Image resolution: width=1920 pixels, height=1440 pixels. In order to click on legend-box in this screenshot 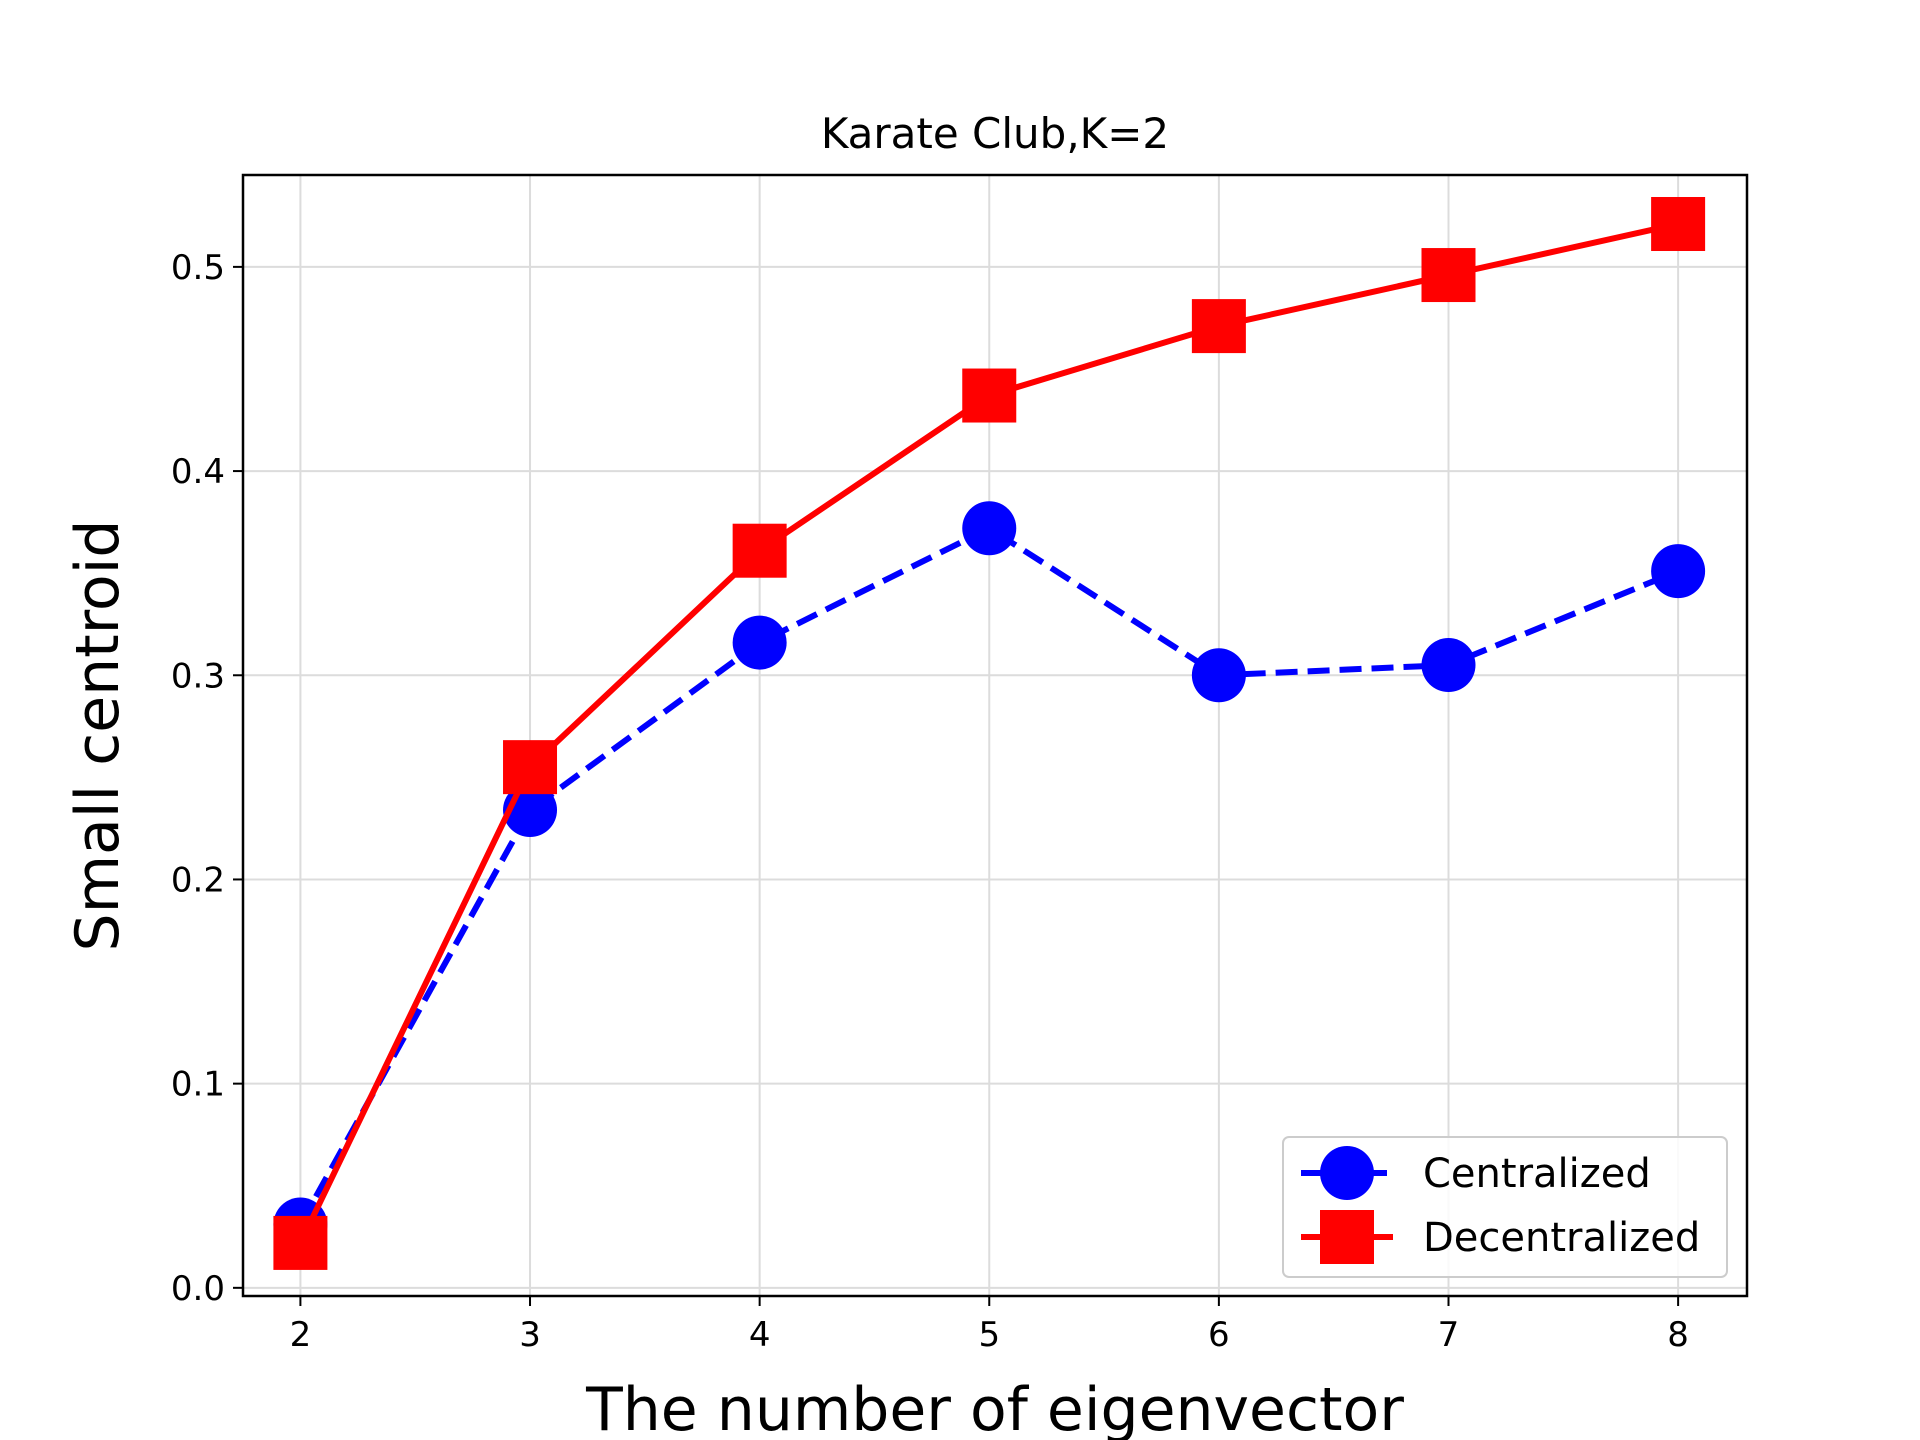, I will do `click(1505, 1207)`.